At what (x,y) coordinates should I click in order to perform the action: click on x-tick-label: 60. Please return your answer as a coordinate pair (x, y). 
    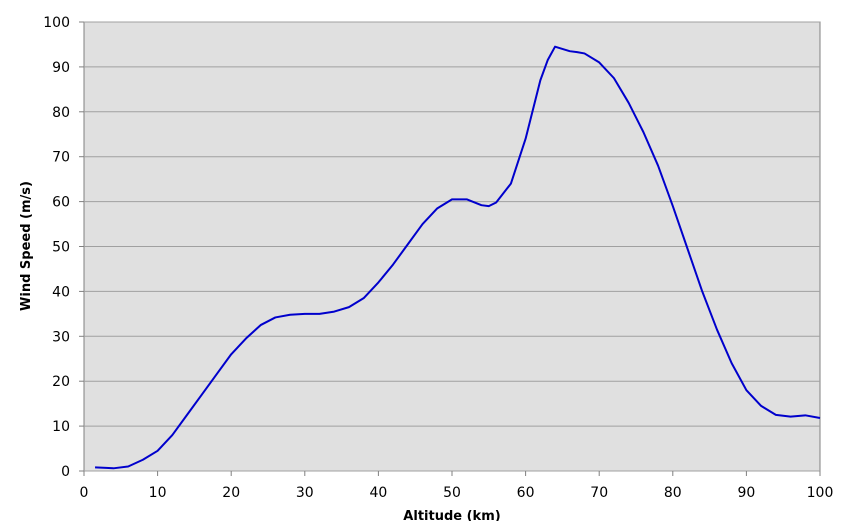
    Looking at the image, I should click on (526, 493).